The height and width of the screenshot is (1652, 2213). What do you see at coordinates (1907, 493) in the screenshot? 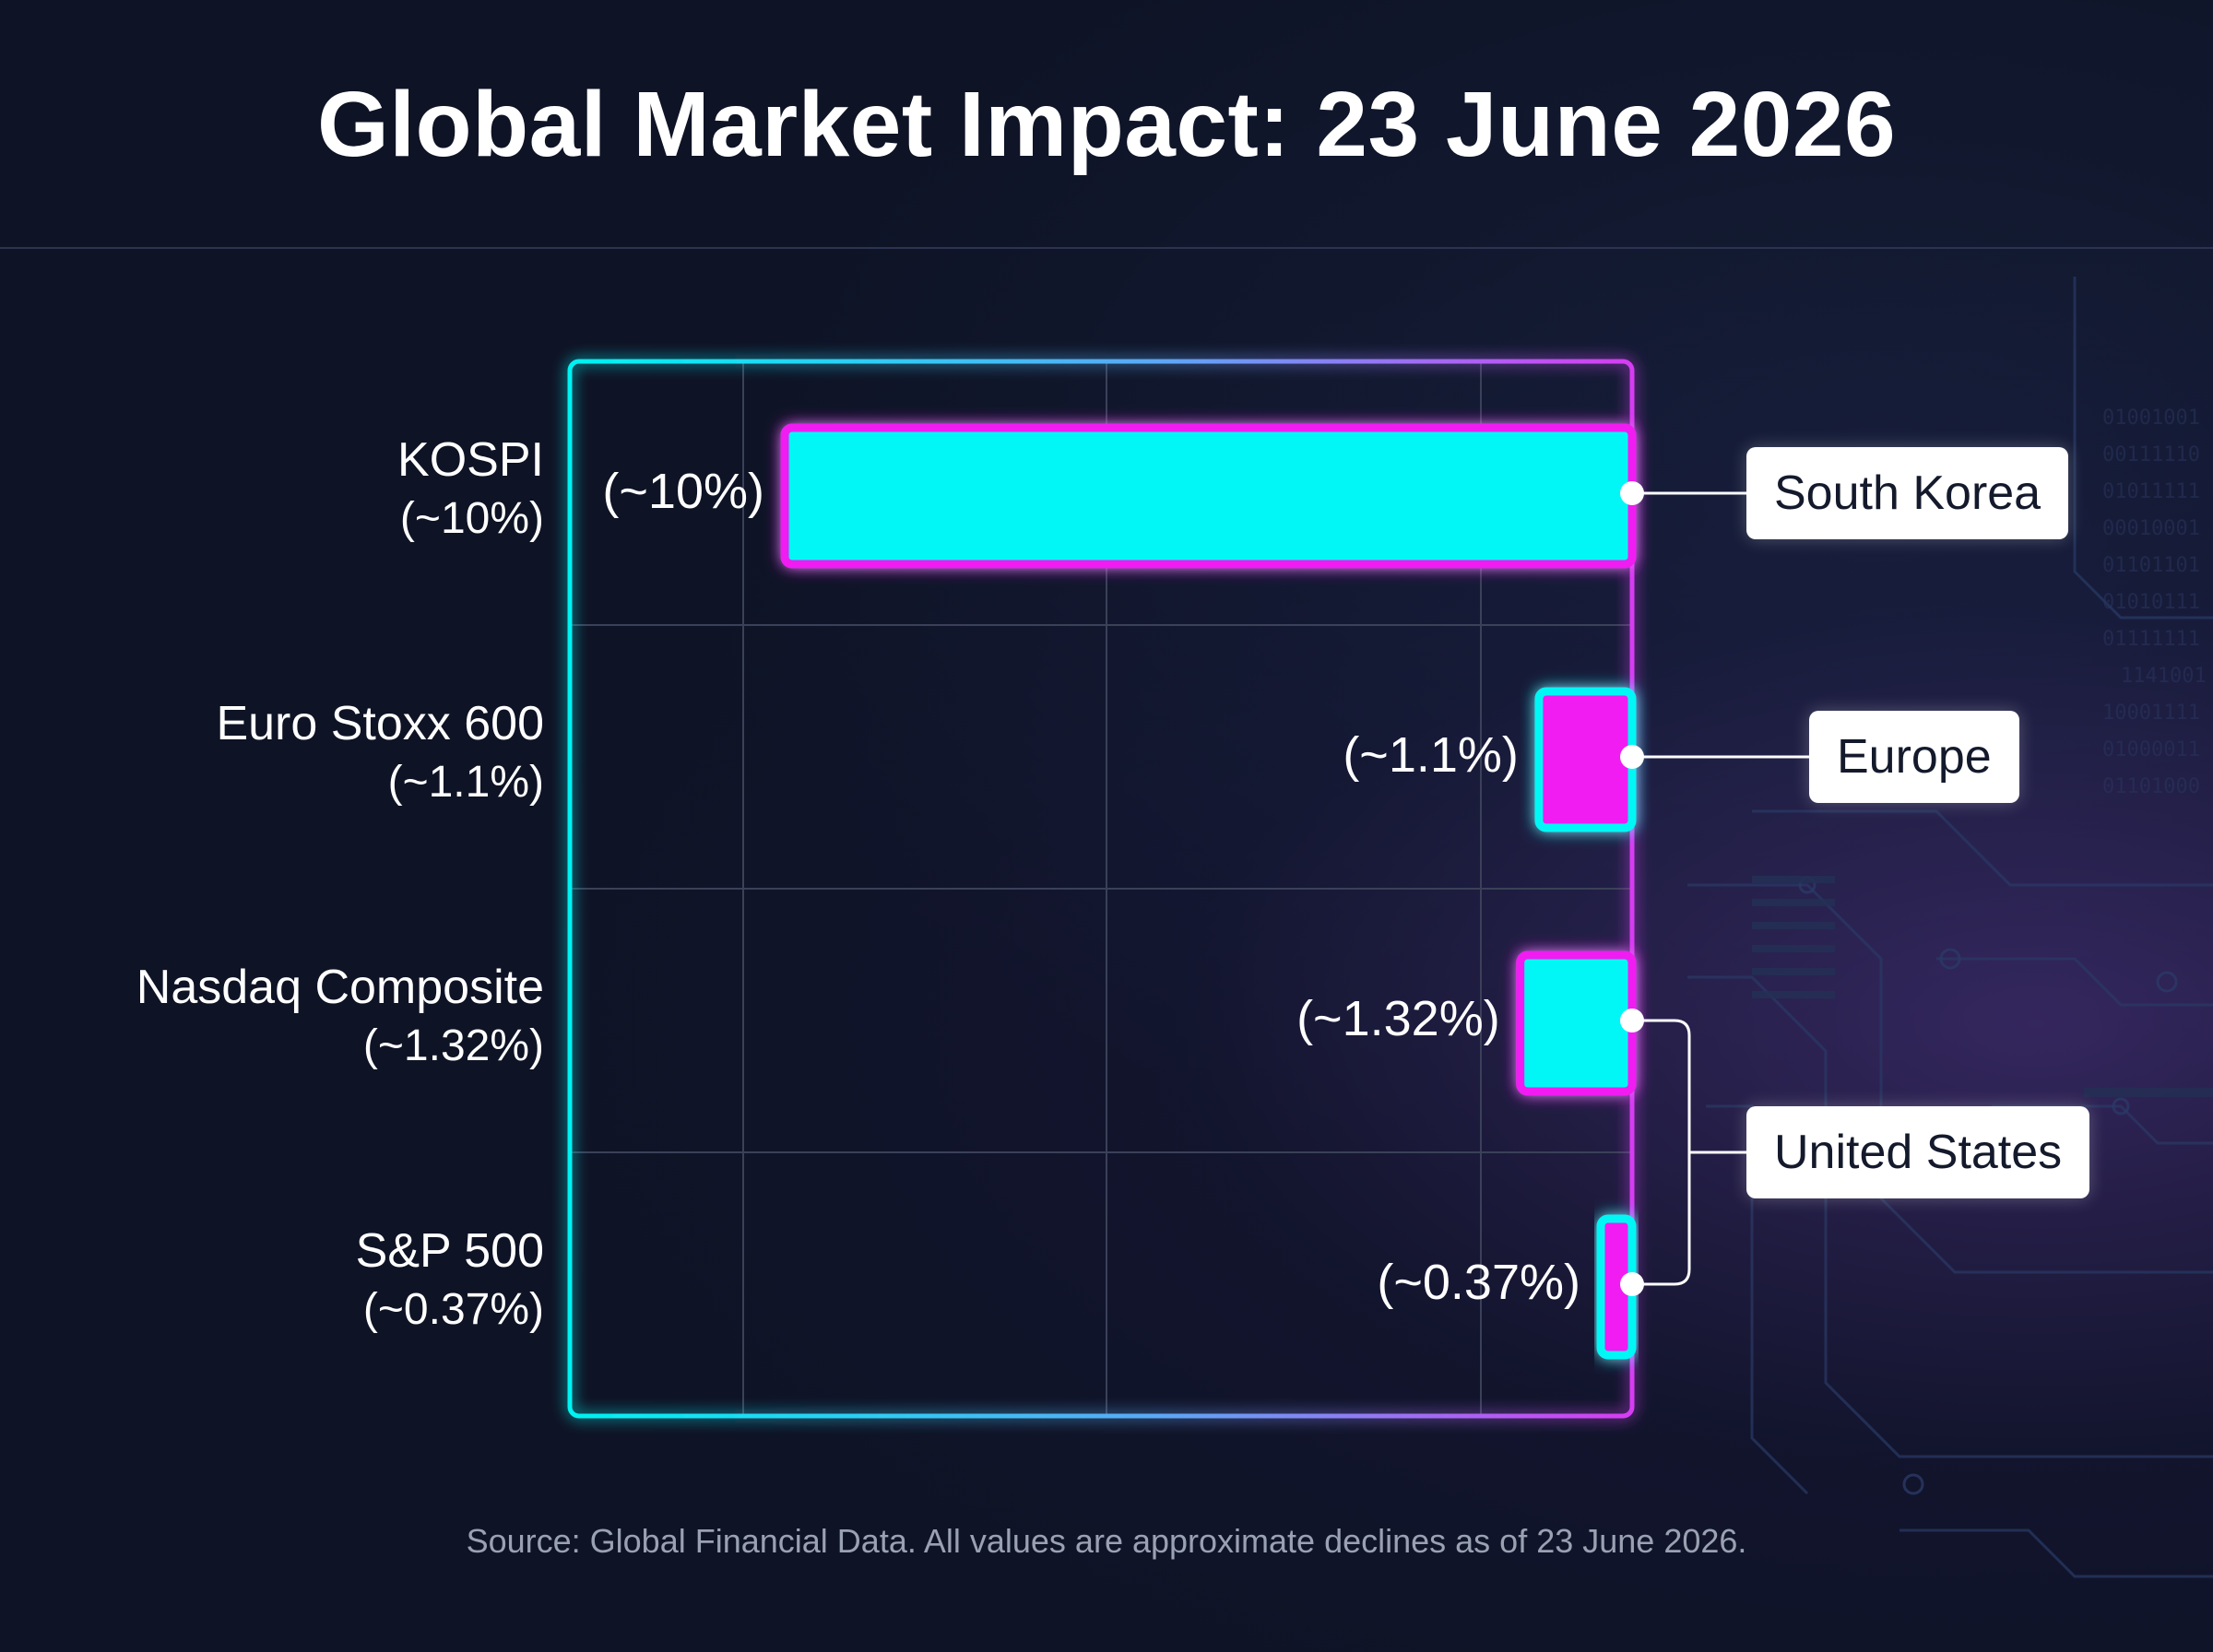
I see `region-label-south-korea: South Korea` at bounding box center [1907, 493].